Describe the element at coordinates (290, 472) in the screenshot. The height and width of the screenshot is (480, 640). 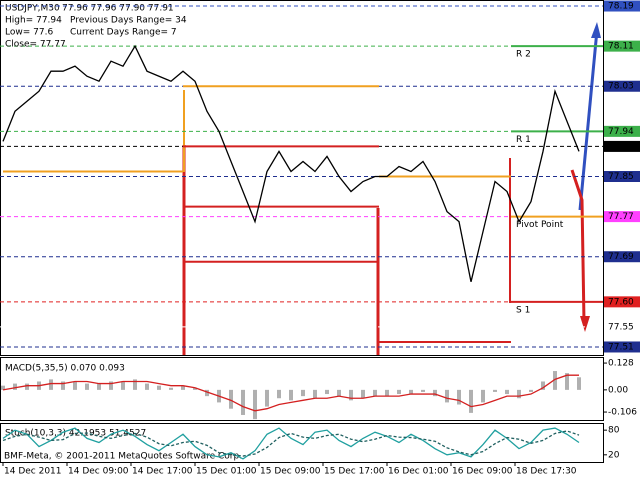
I see `x-tick-label: 15 Dec 09:00` at that location.